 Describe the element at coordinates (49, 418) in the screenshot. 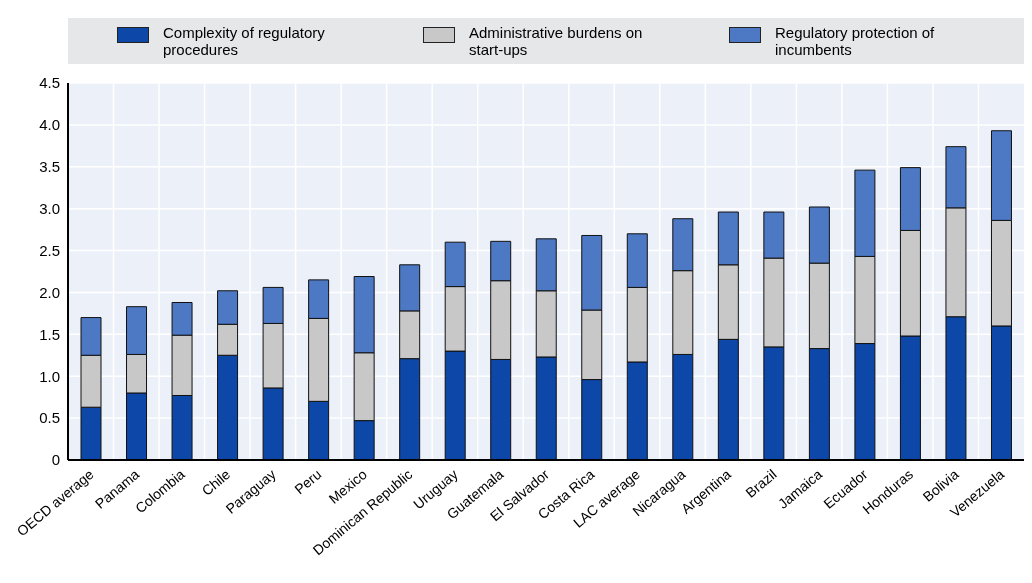

I see `y-tick-label: 0.5` at that location.